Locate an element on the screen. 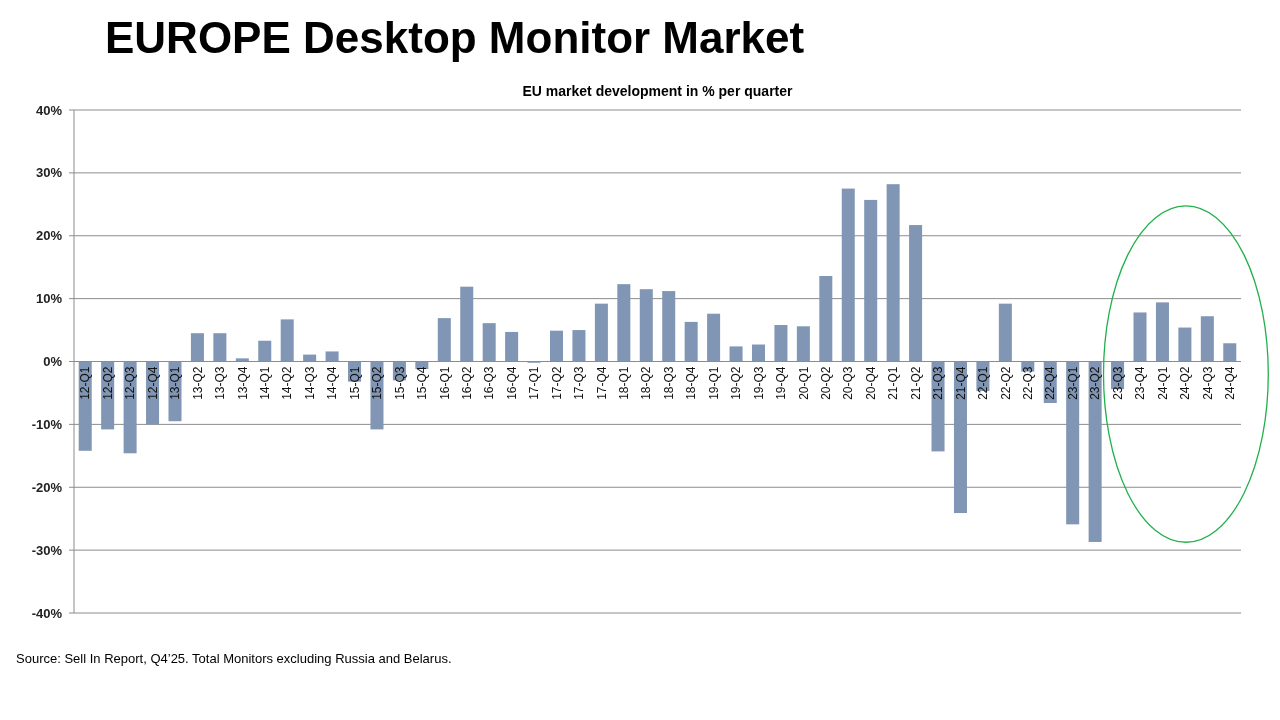 This screenshot has height=720, width=1280. x-tick-label: 24-Q3 is located at coordinates (1207, 383).